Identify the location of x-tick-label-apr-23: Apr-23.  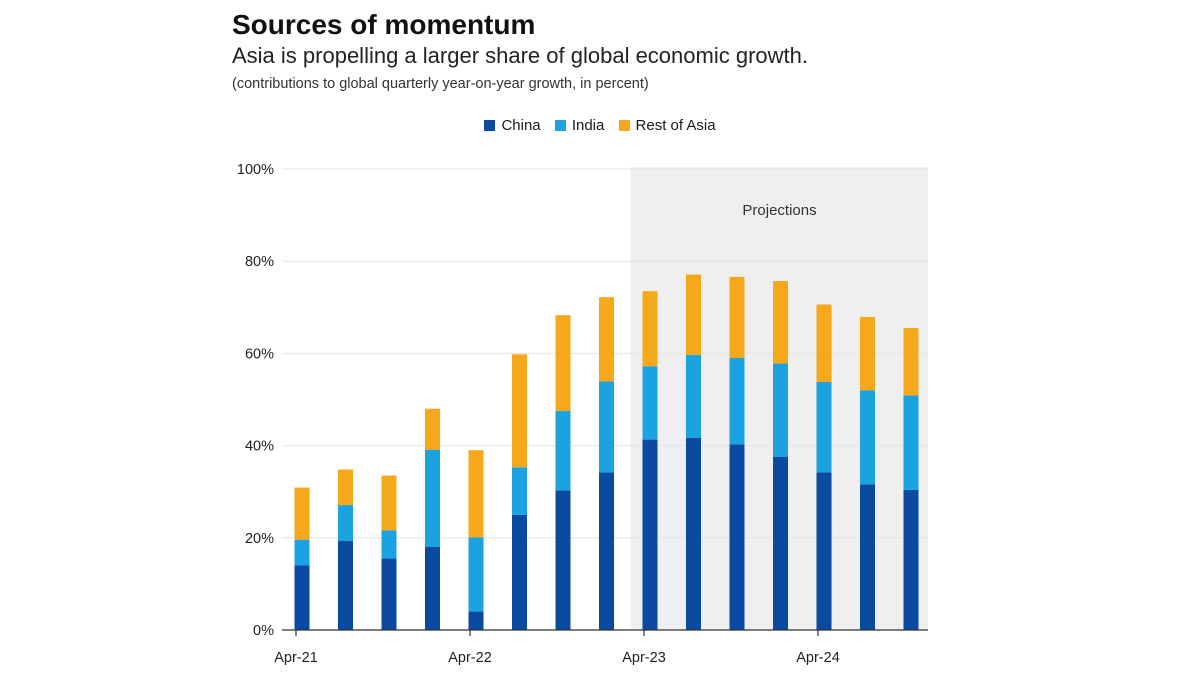
(644, 658).